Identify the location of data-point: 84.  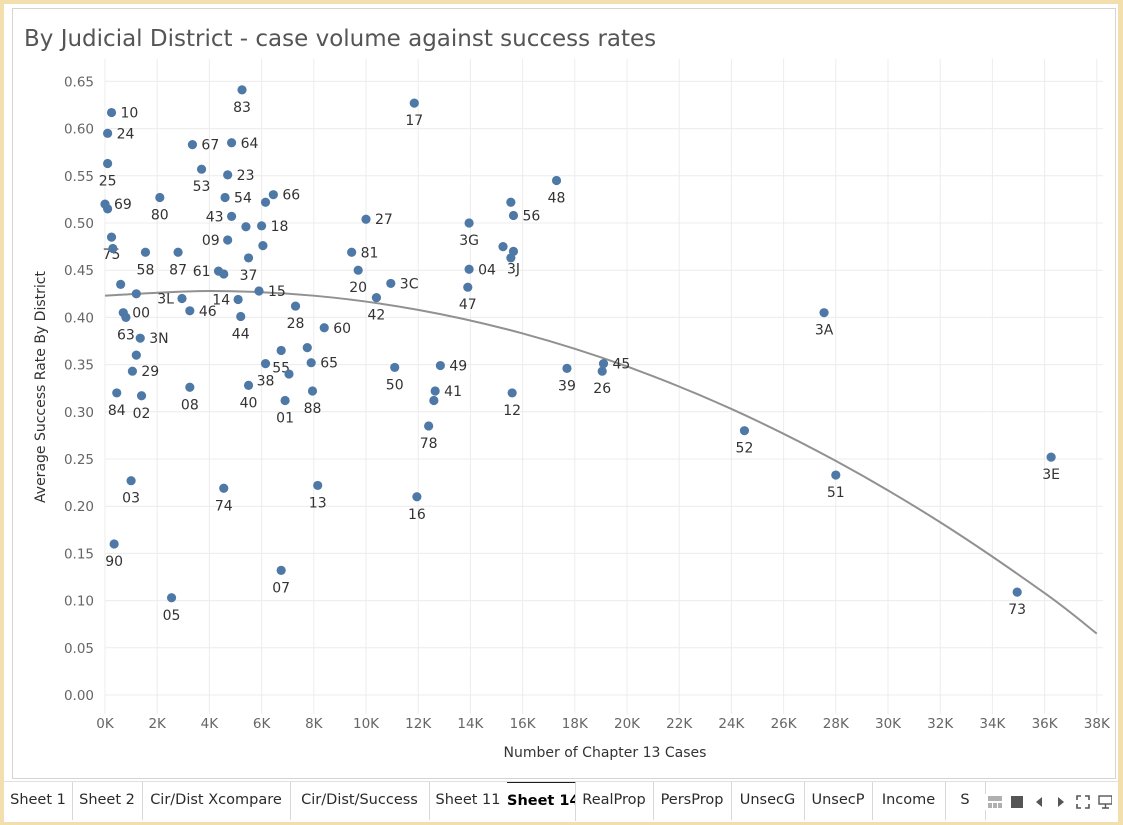
(117, 403).